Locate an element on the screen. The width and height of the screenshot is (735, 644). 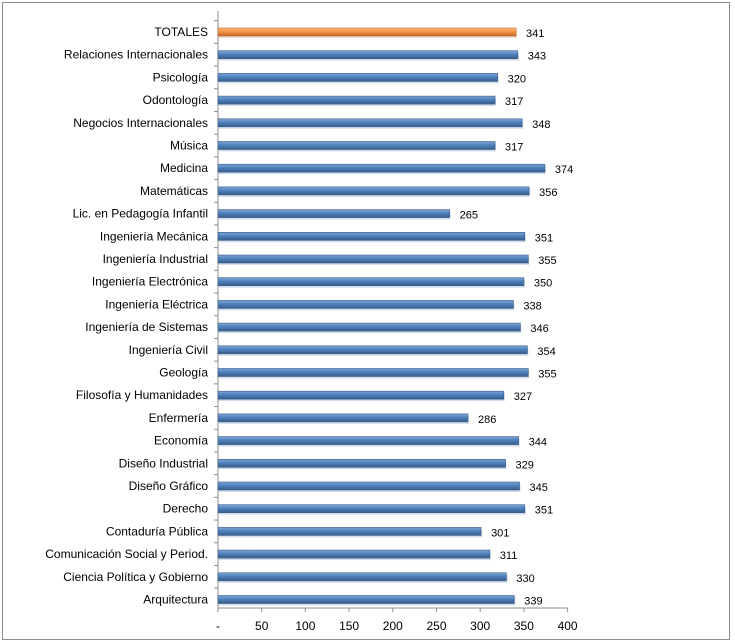
value-label: 344 is located at coordinates (538, 443).